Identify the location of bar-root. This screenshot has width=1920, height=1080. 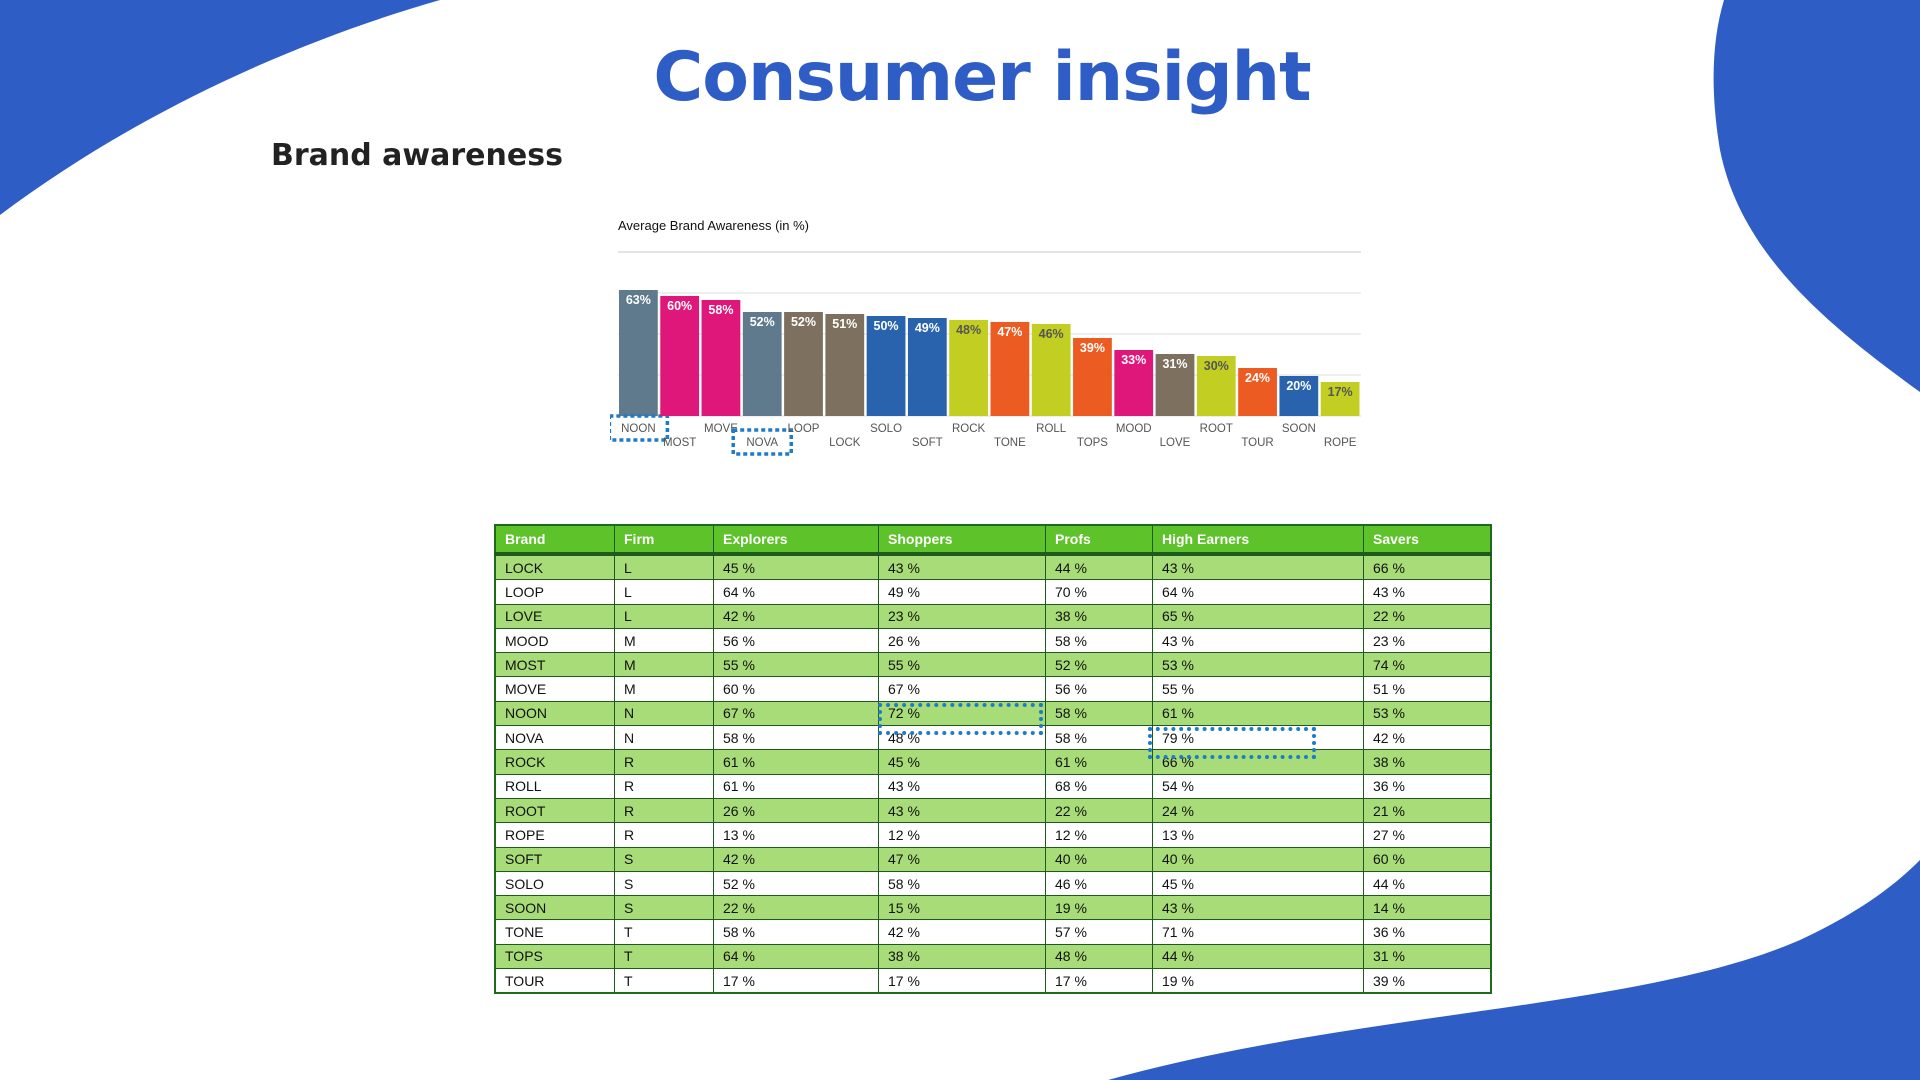
(1216, 386).